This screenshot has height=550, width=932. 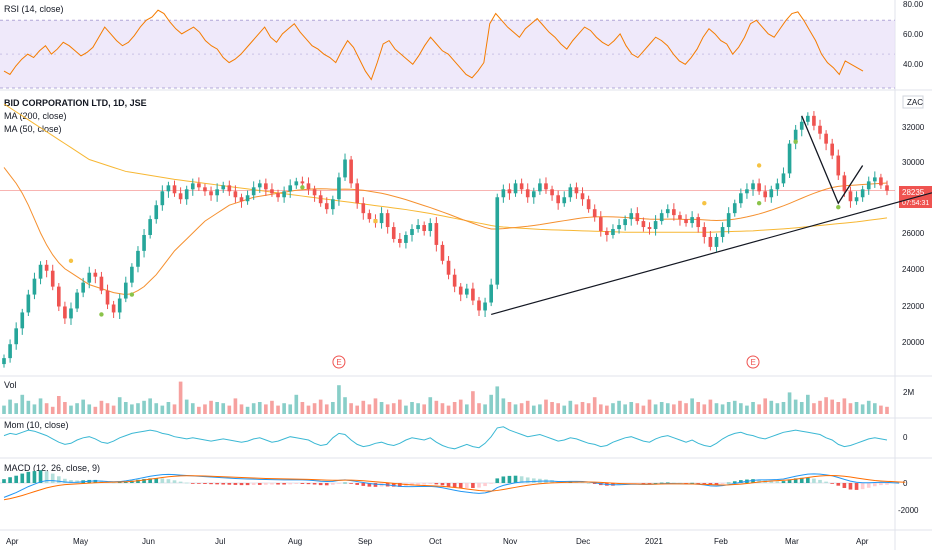 I want to click on momentum-title: Mom (10, close), so click(x=36, y=425).